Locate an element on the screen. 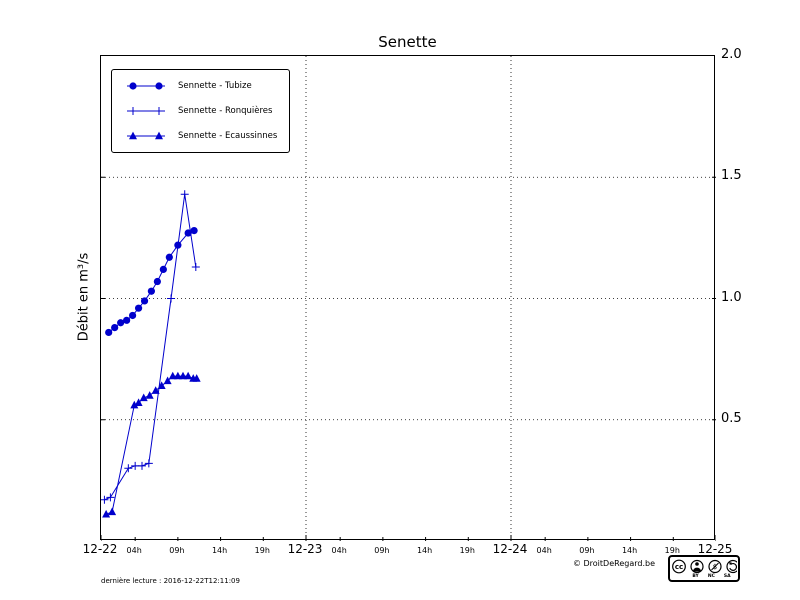  legend-item: Sennette - Ecaussinnes is located at coordinates (200, 136).